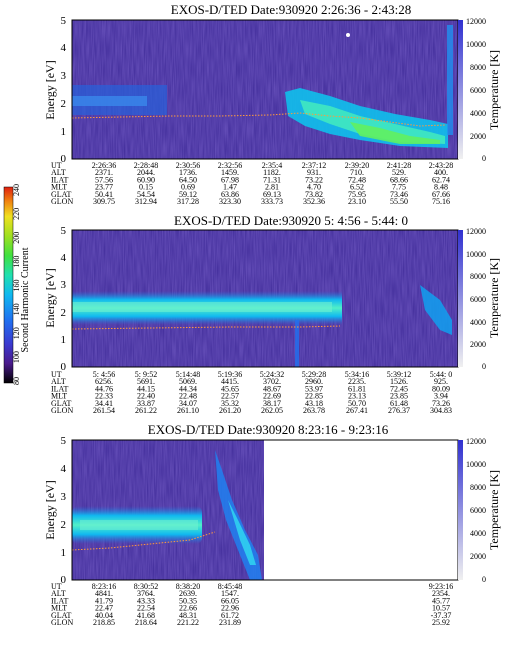 Image resolution: width=505 pixels, height=649 pixels. Describe the element at coordinates (16, 333) in the screenshot. I see `colorbar-tick: 120` at that location.